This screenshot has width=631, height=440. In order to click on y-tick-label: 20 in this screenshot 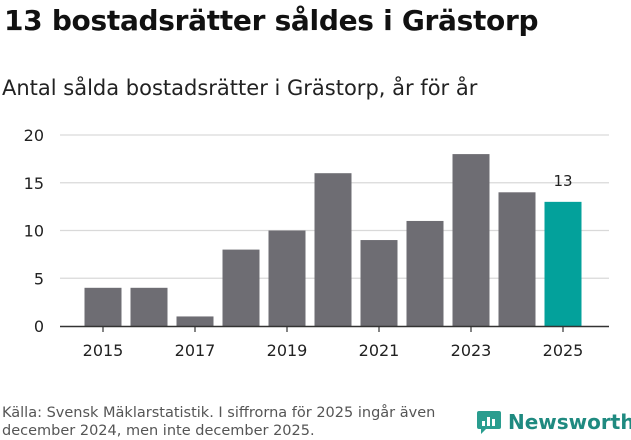, I will do `click(34, 135)`.